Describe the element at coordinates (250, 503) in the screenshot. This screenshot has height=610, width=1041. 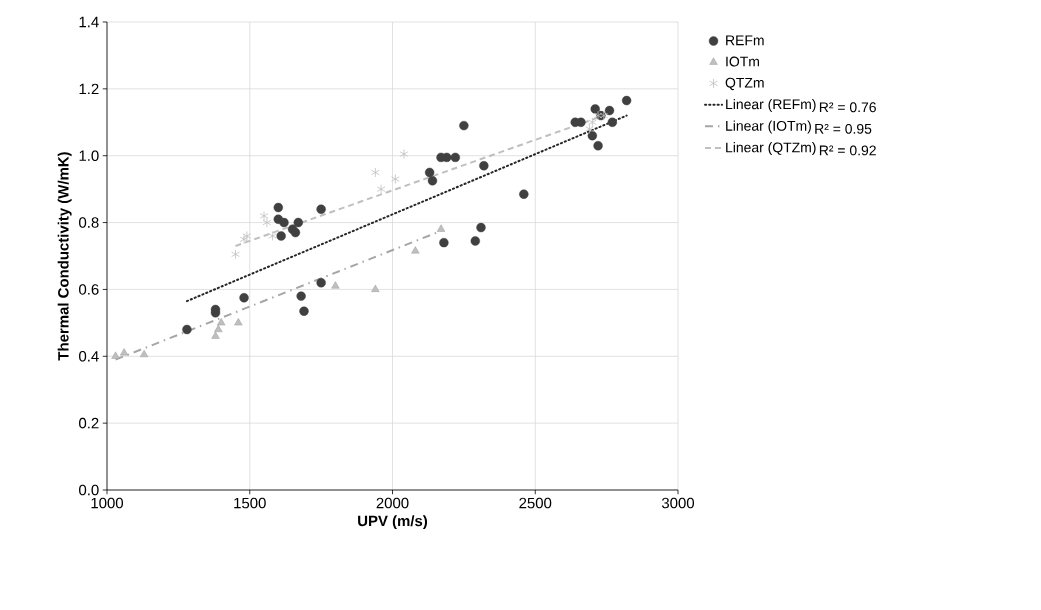
I see `x-tick-label: 1500` at that location.